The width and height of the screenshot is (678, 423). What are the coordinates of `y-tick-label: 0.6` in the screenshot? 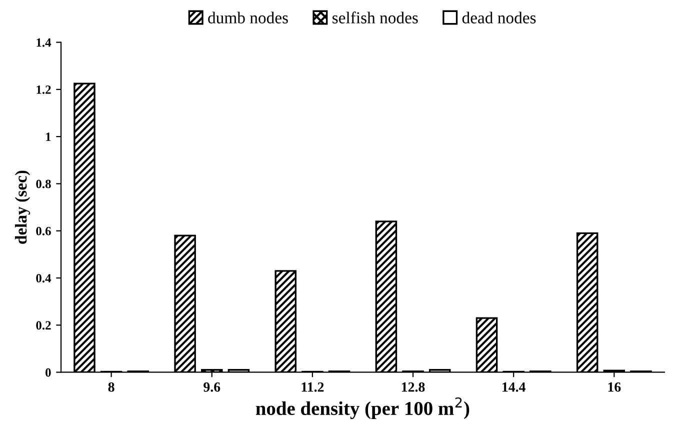 It's located at (43, 231).